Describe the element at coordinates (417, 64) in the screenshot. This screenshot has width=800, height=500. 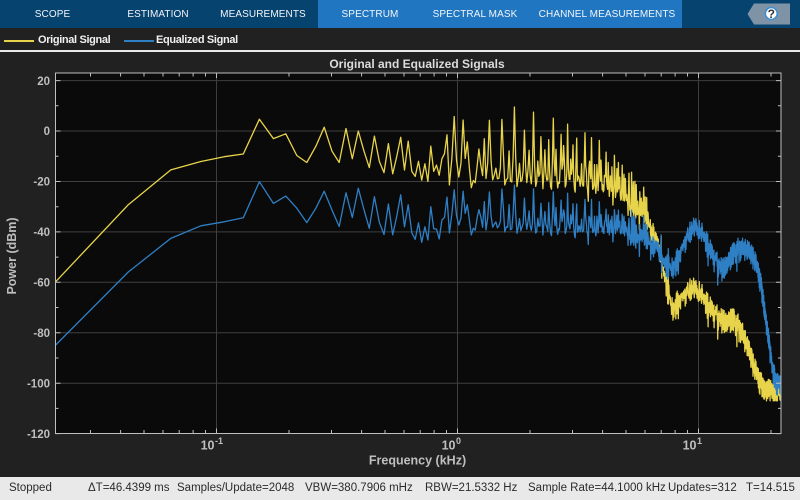
I see `svg-text: Original and Equalized Signals` at that location.